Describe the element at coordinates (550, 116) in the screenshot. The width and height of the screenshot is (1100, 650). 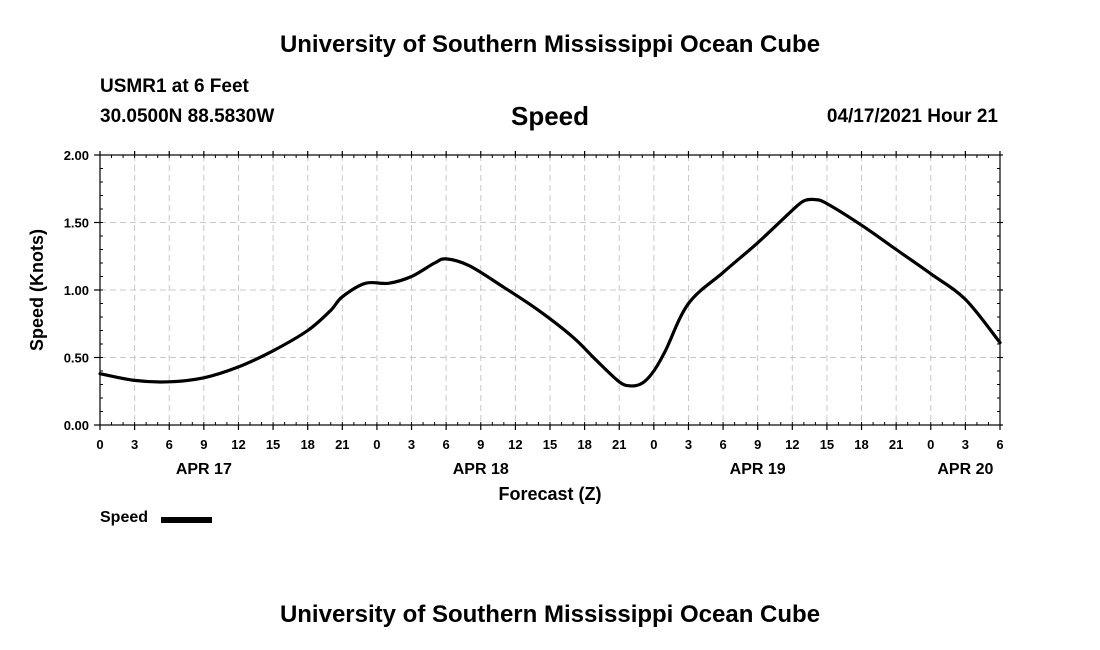
I see `chart-title: Speed` at that location.